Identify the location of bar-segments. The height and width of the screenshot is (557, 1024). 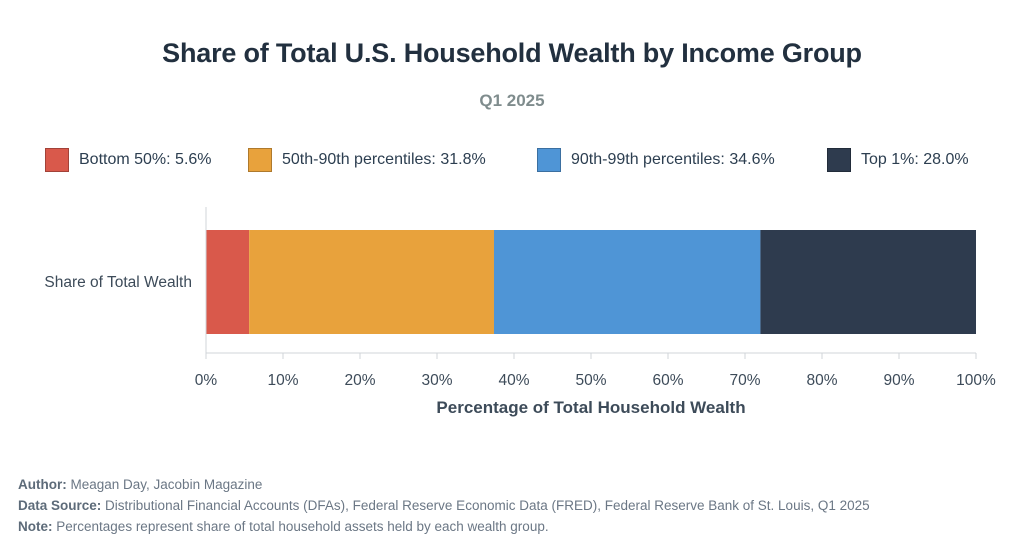
(591, 282).